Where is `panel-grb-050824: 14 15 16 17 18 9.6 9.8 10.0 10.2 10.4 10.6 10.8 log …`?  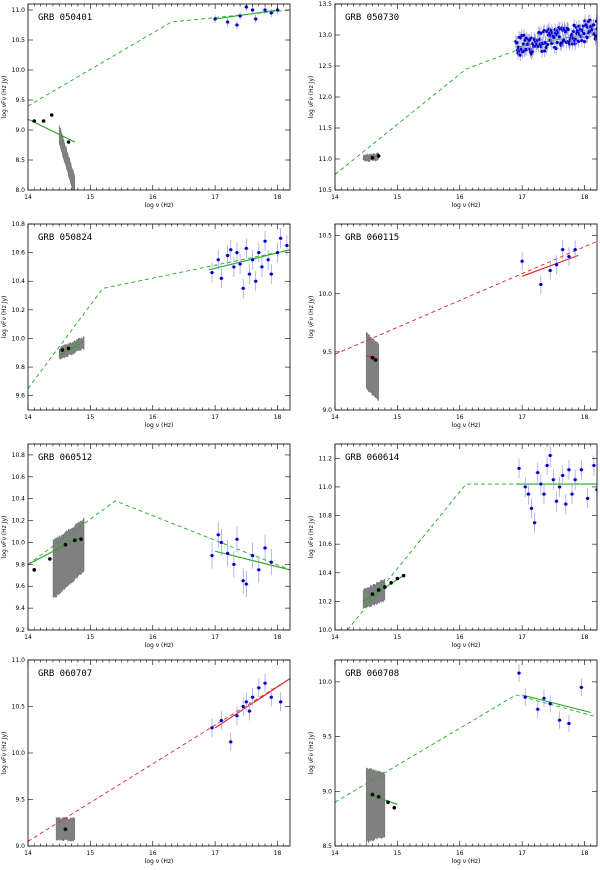
panel-grb-050824: 14 15 16 17 18 9.6 9.8 10.0 10.2 10.4 10.6 10.8 log … is located at coordinates (146, 325).